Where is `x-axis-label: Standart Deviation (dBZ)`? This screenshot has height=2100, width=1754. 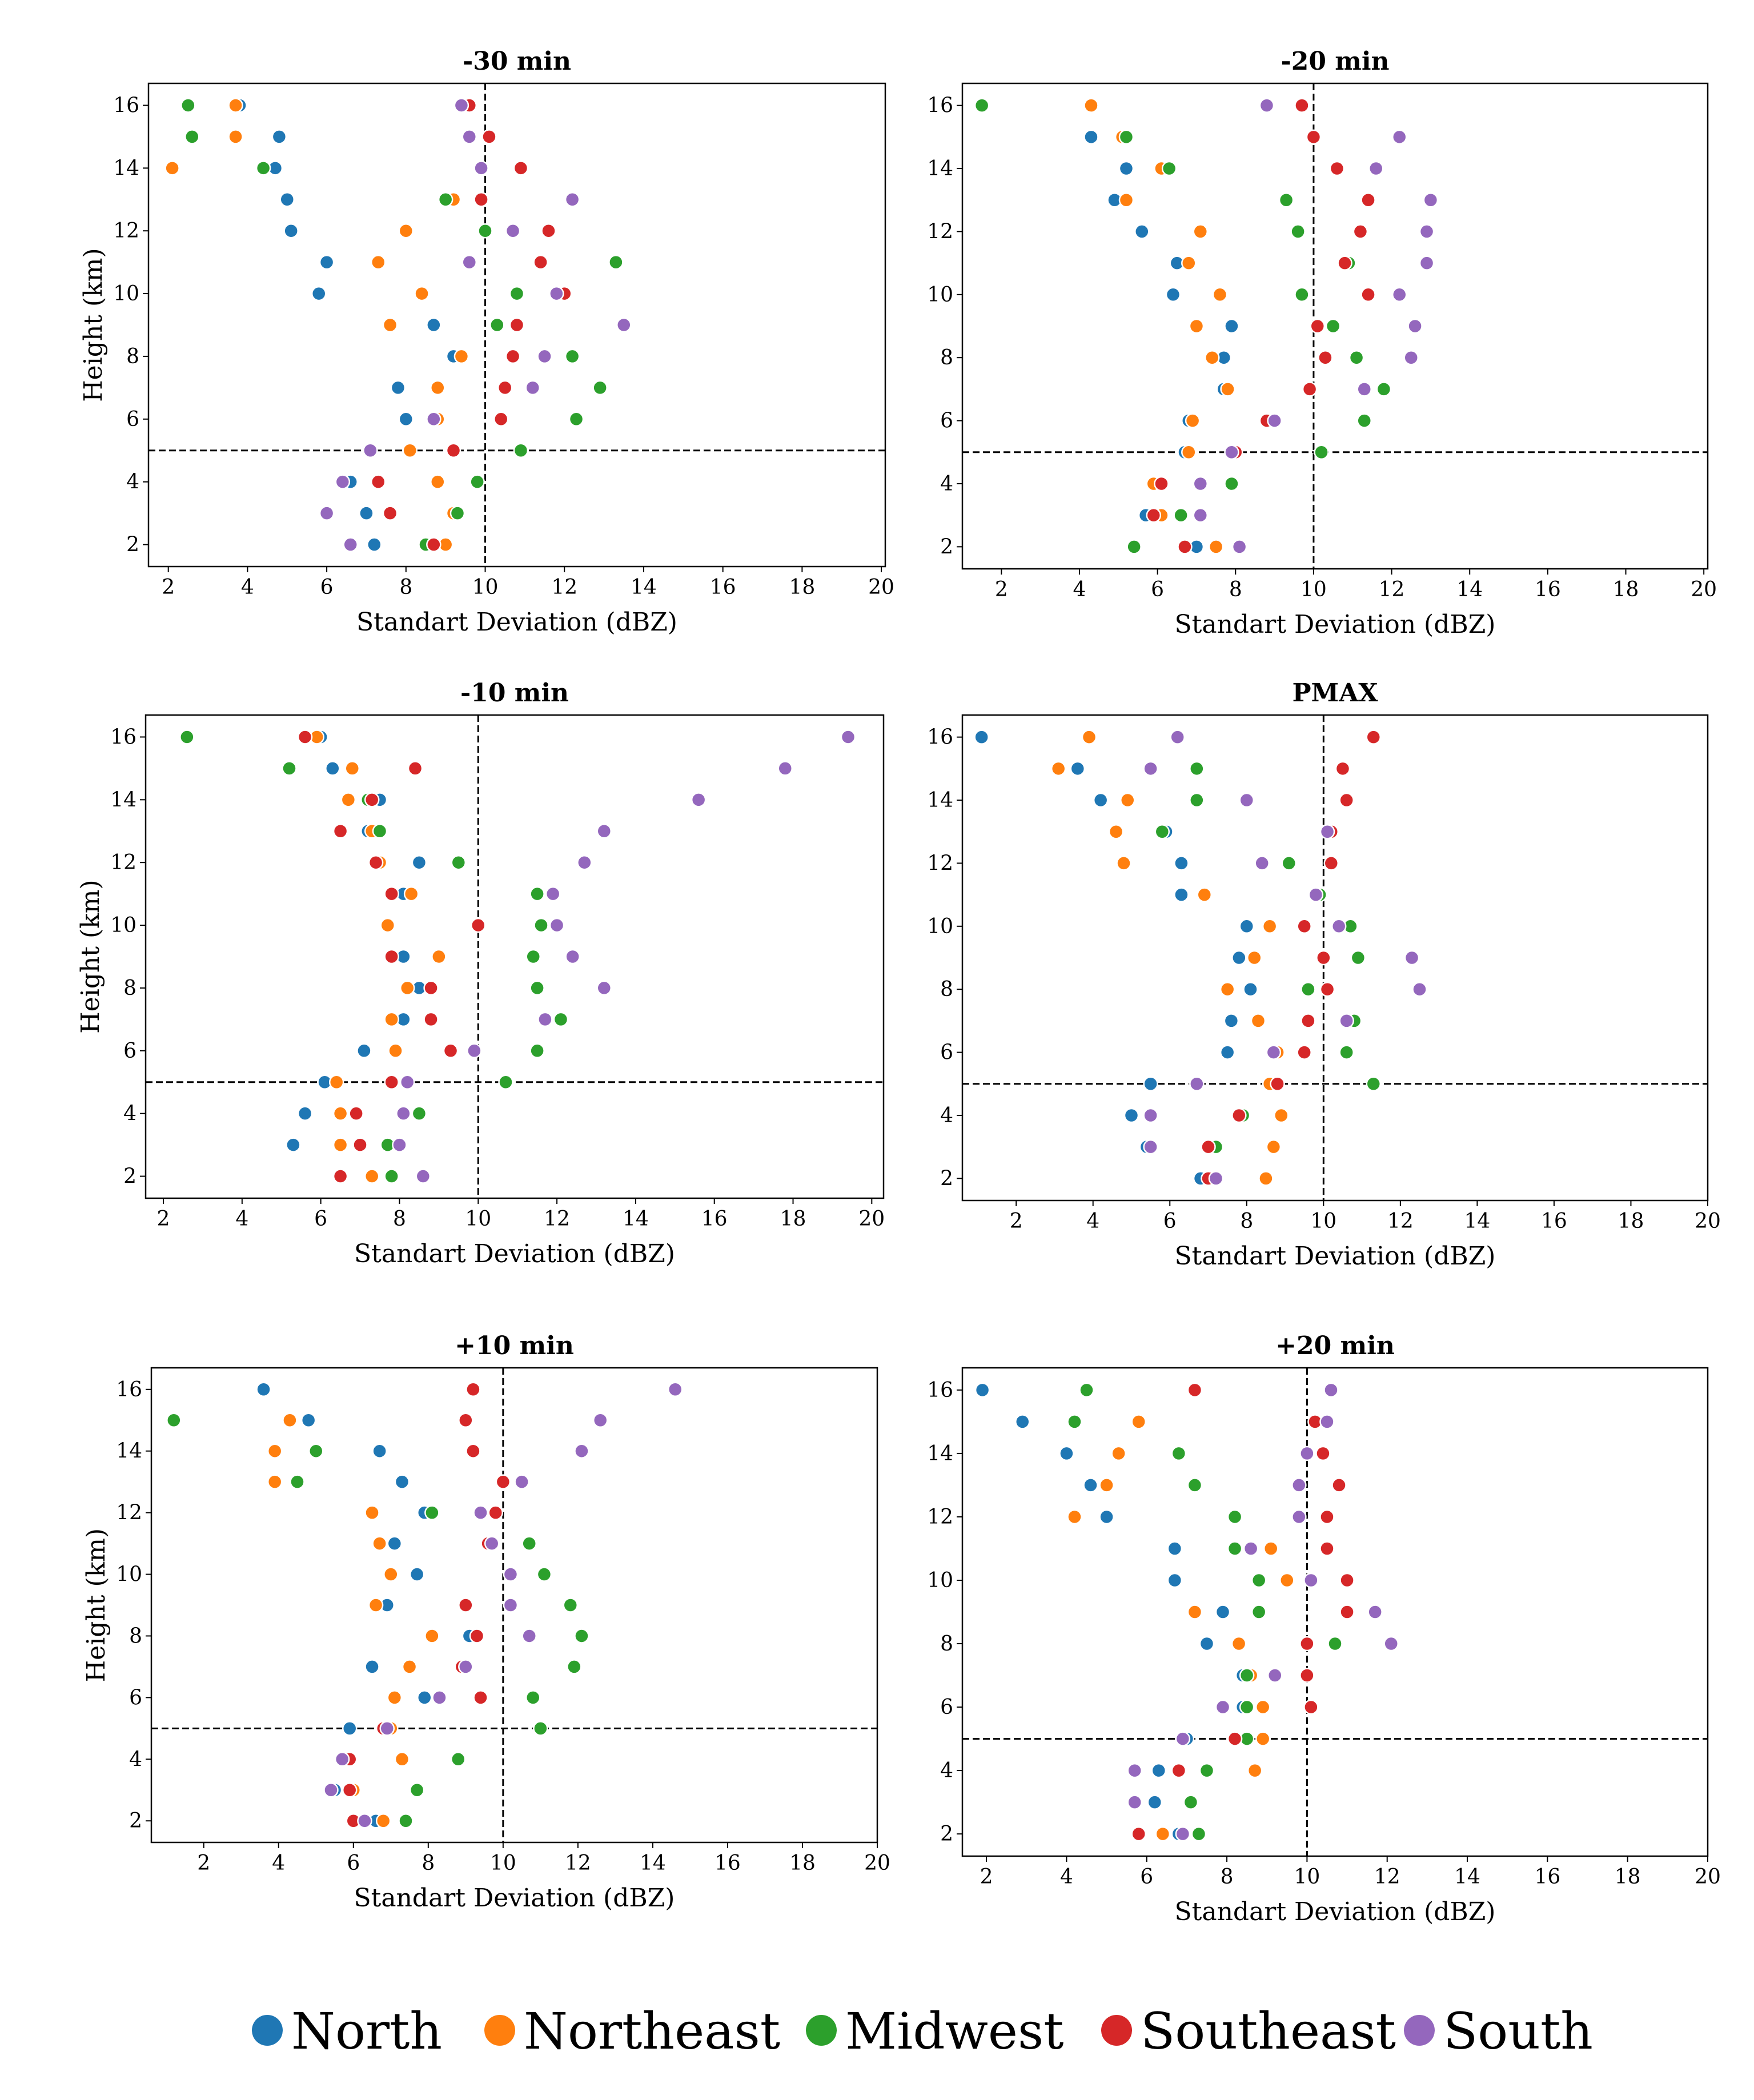
x-axis-label: Standart Deviation (dBZ) is located at coordinates (1335, 1257).